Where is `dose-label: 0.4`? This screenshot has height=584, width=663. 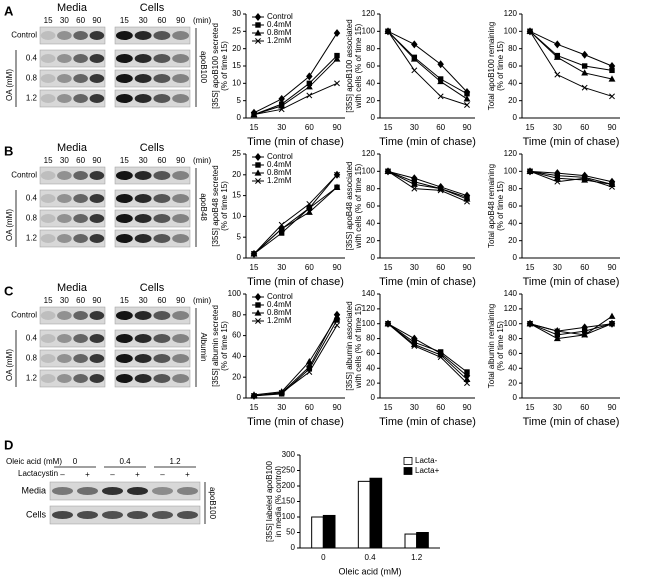
dose-label: 0.4 is located at coordinates (125, 461).